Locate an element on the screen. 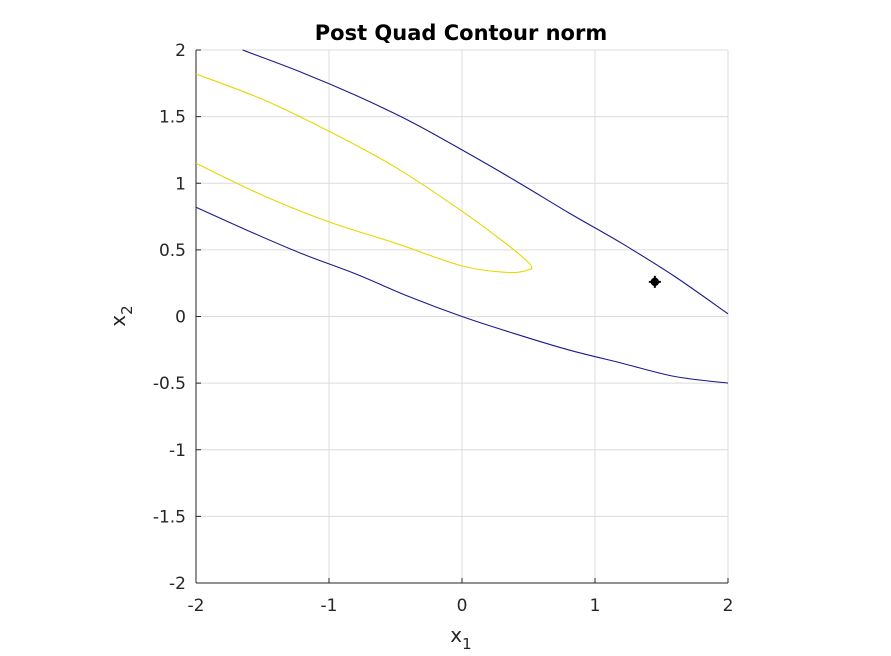  x-axis-title-subscript: 1 is located at coordinates (467, 644).